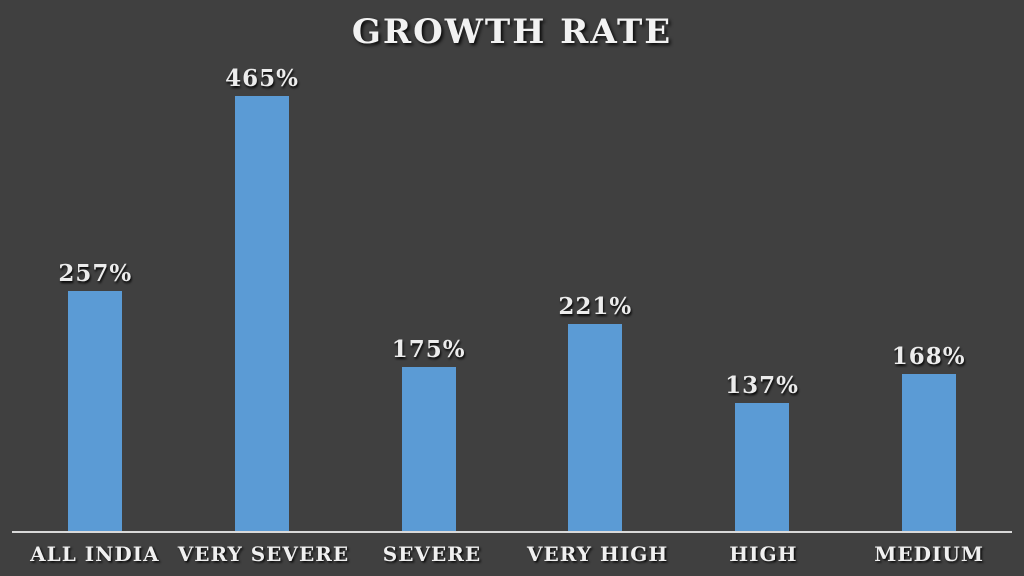 The height and width of the screenshot is (576, 1024). Describe the element at coordinates (595, 306) in the screenshot. I see `bar-value-label: 221%` at that location.